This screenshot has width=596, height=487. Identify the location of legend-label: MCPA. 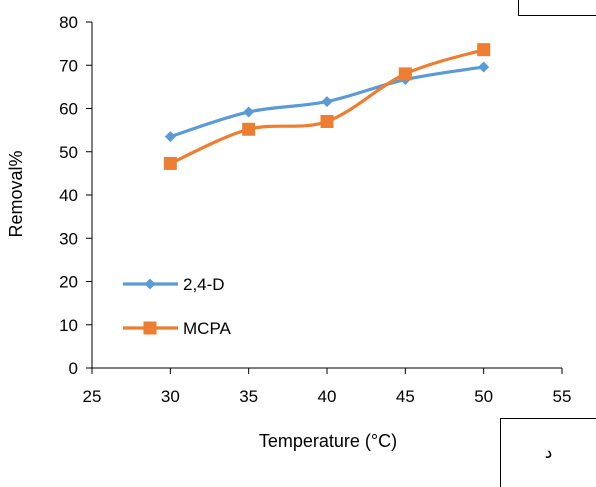
(207, 328).